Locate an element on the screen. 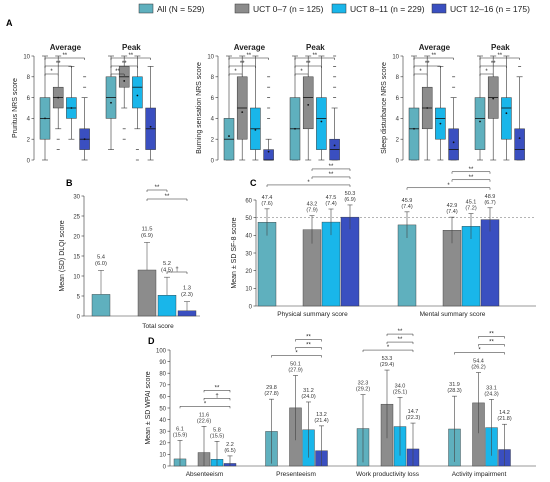  data-label: 1.3 is located at coordinates (187, 289).